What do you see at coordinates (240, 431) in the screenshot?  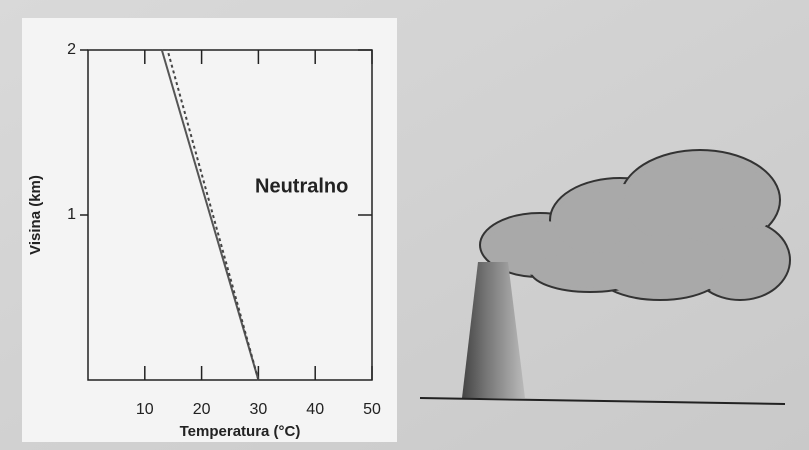 I see `x-axis-label: Temperatura (°C)` at bounding box center [240, 431].